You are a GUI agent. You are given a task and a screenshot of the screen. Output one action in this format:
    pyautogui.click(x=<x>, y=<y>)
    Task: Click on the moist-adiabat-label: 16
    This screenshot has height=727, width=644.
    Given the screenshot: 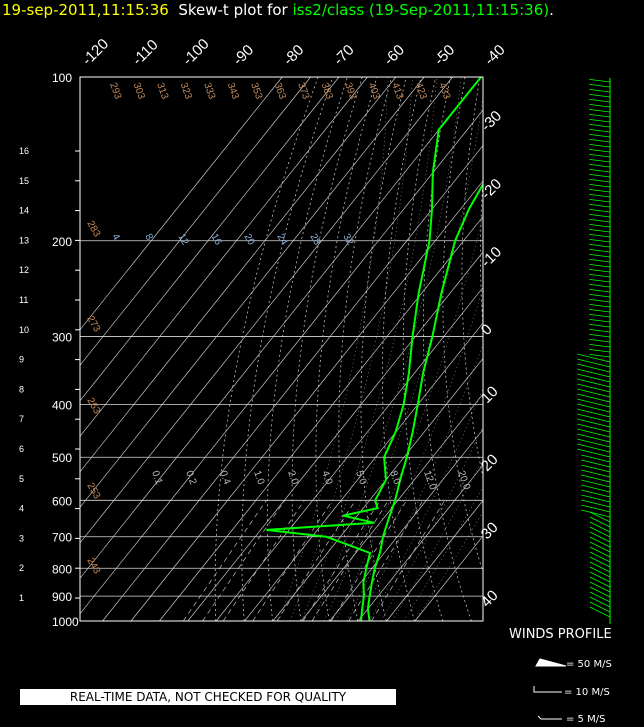 What is the action you would take?
    pyautogui.click(x=215, y=240)
    